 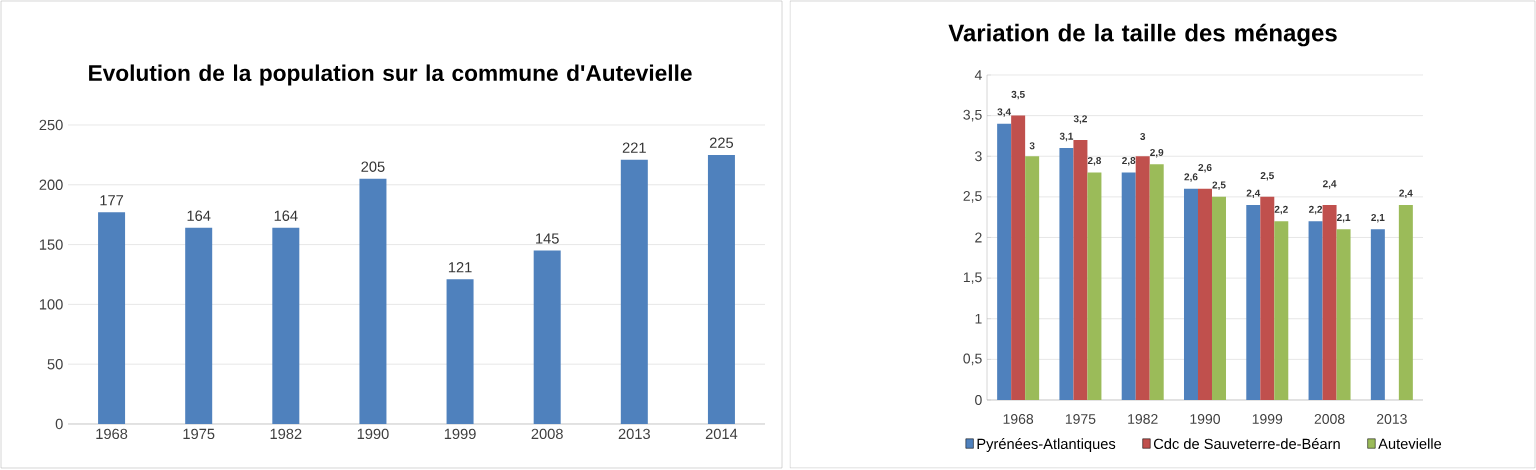 I want to click on y-tick-label: 3, so click(x=978, y=156).